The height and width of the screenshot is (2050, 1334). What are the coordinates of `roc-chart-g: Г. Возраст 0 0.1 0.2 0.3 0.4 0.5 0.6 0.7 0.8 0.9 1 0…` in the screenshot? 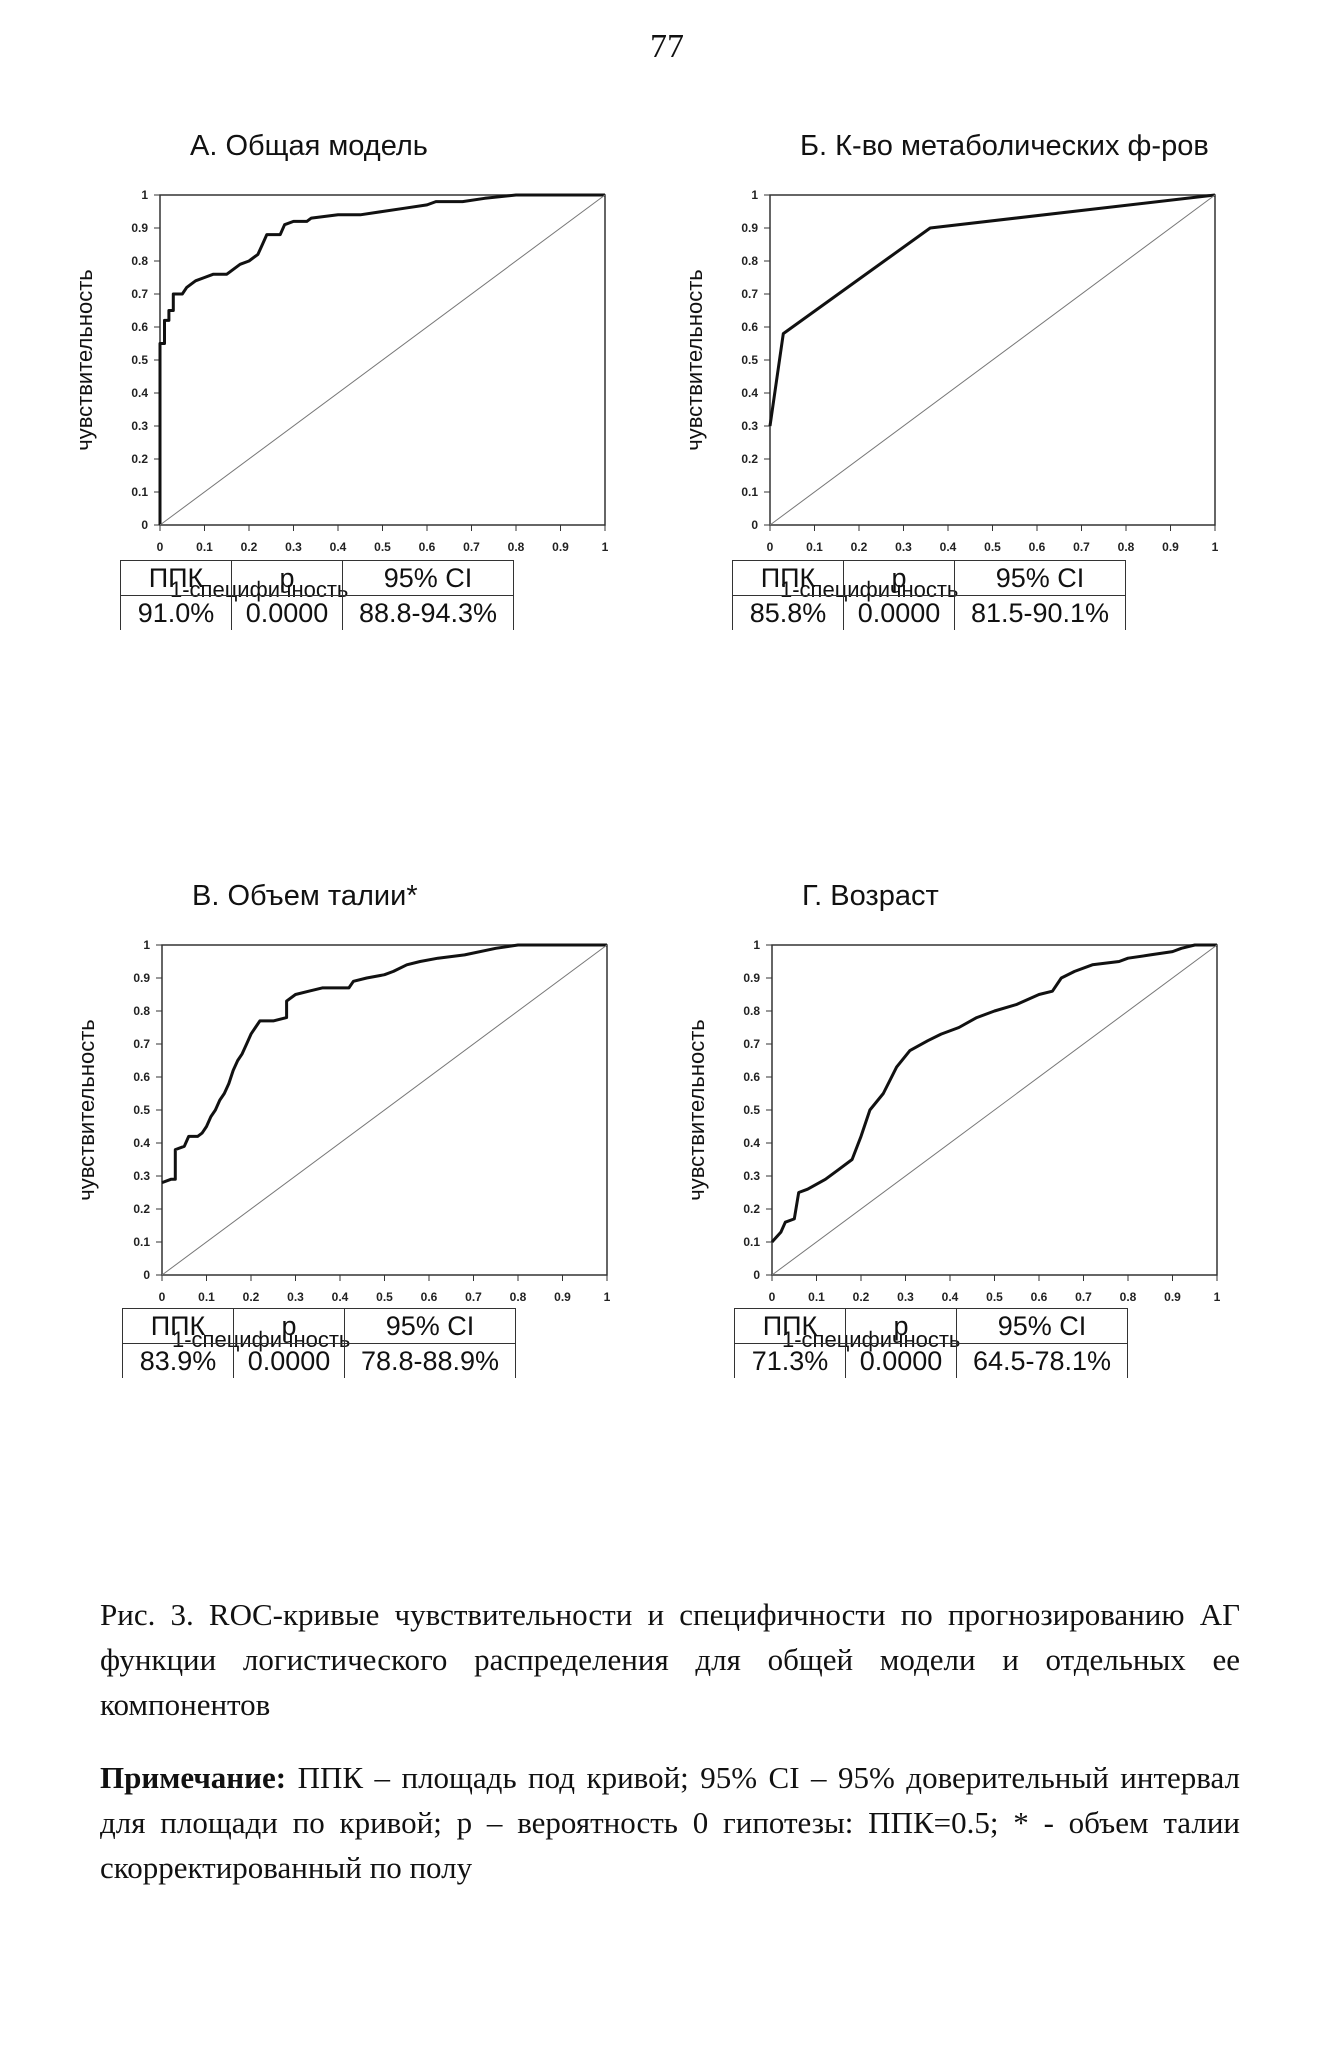 It's located at (952, 1116).